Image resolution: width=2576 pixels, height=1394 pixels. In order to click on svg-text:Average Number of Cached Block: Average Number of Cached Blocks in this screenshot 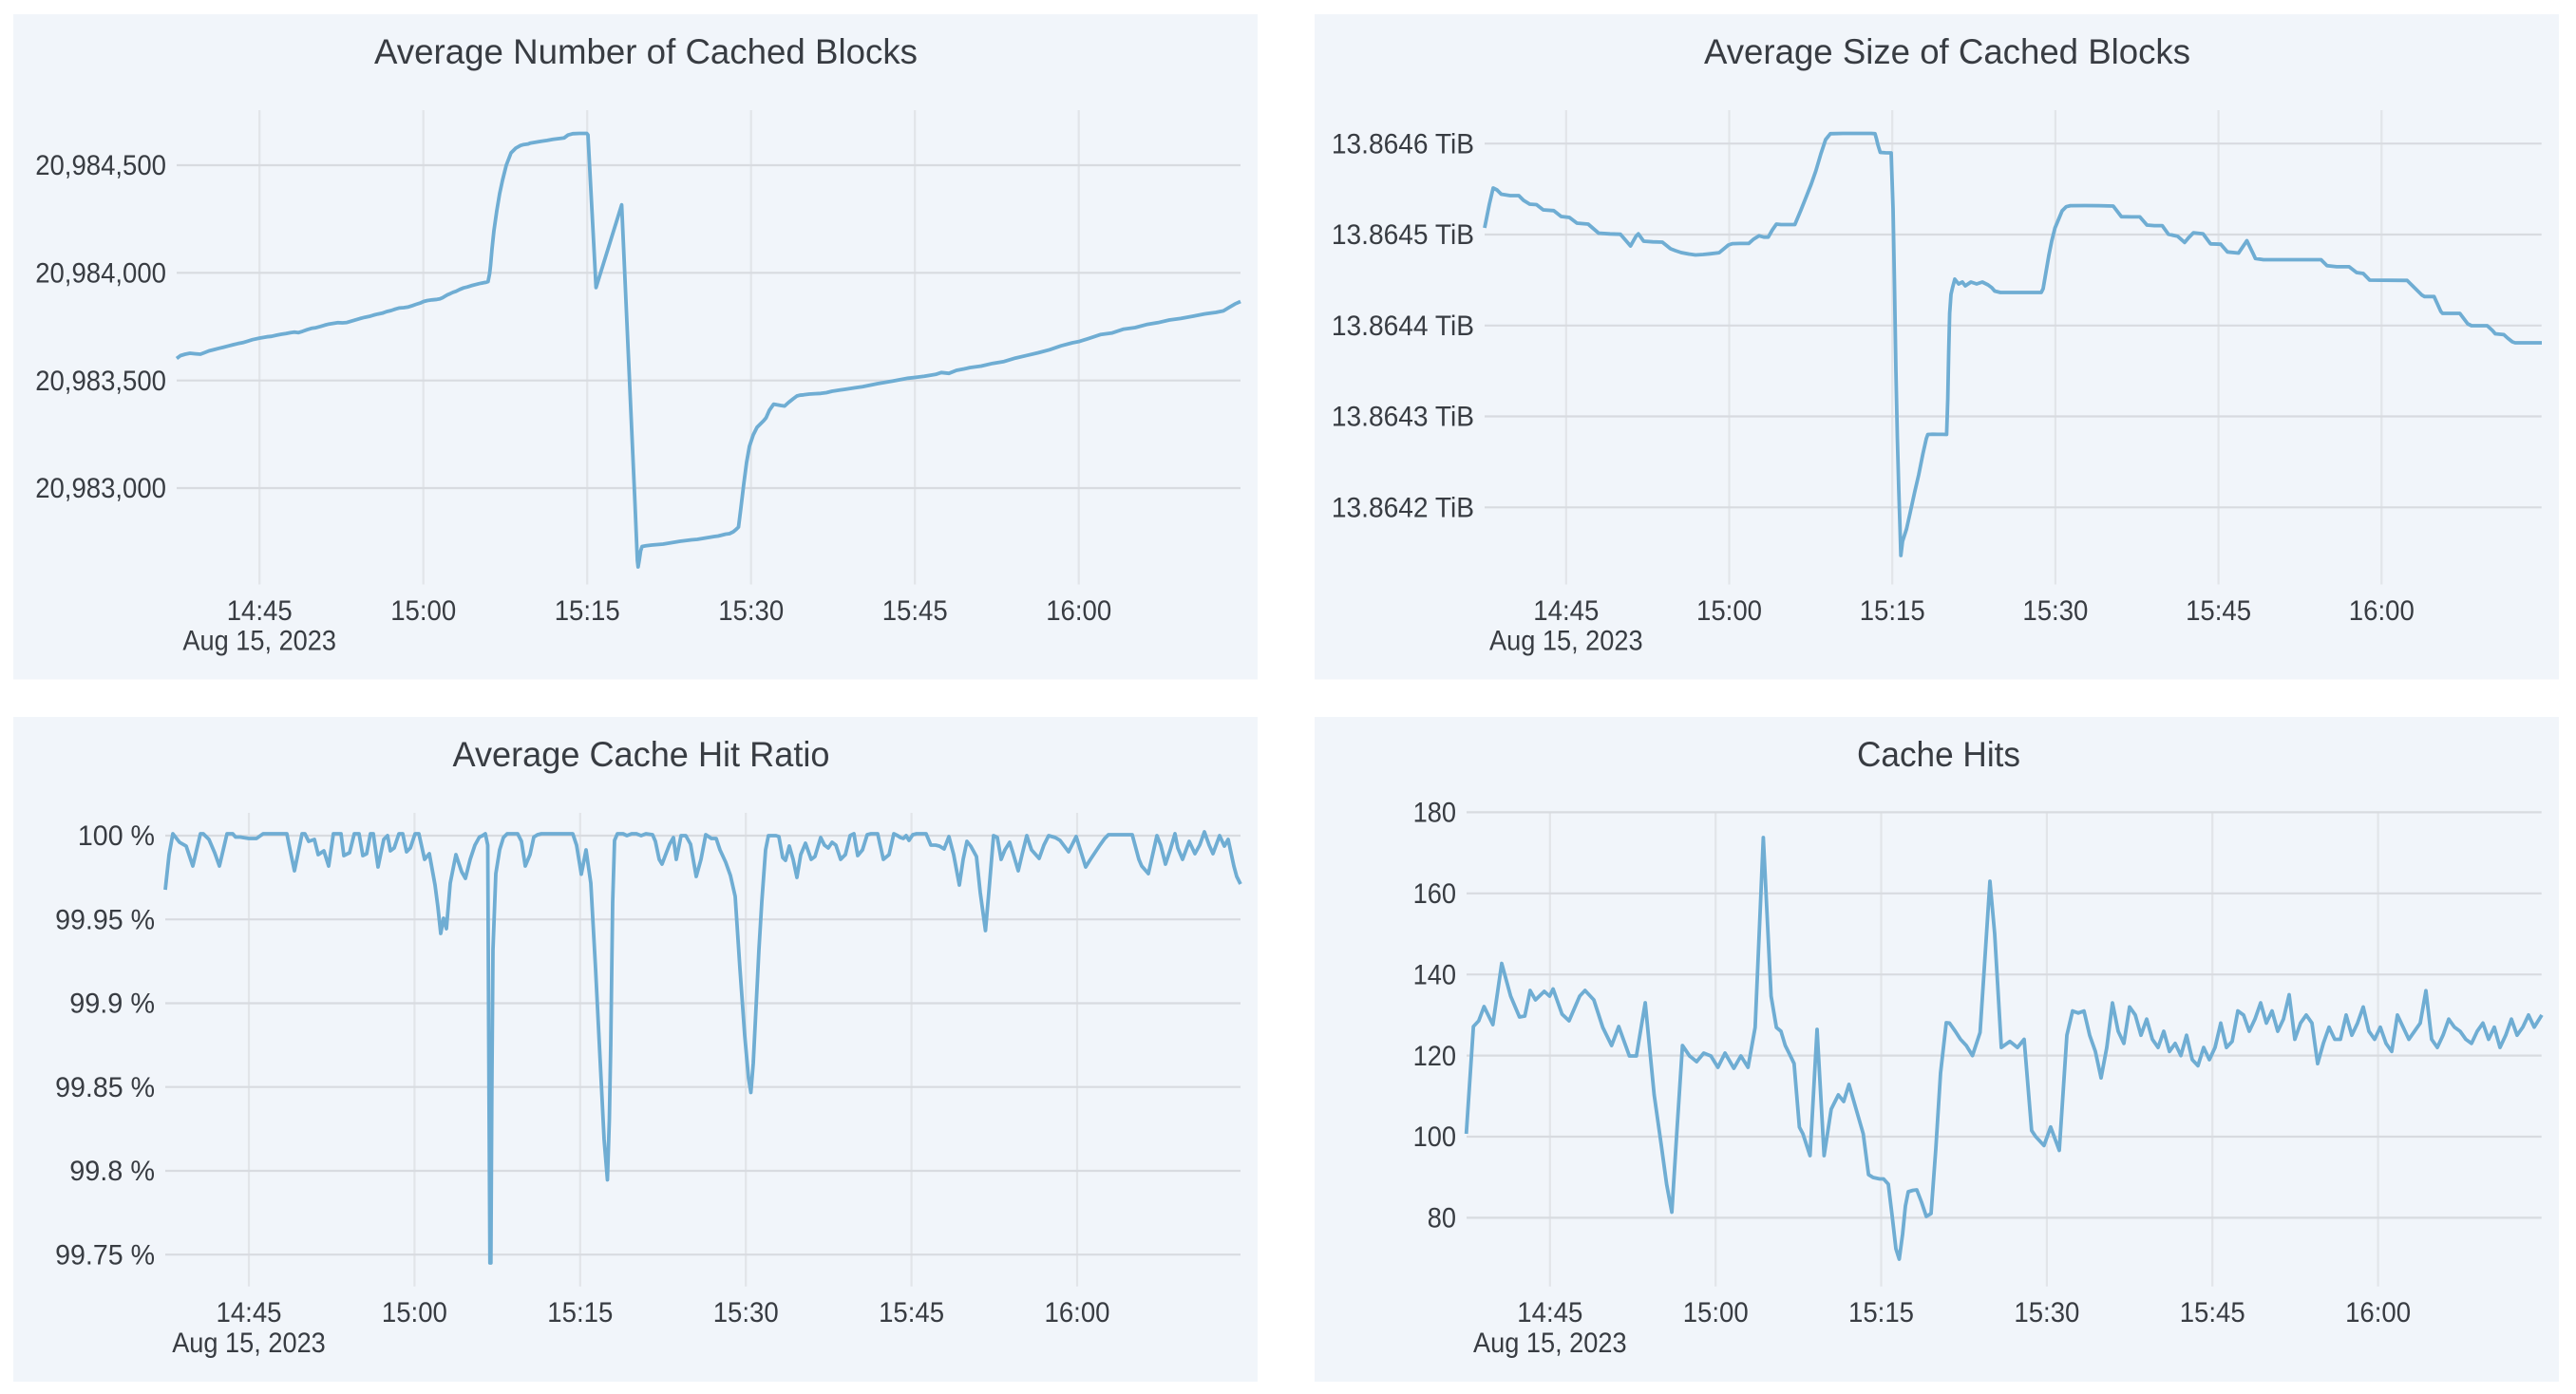, I will do `click(646, 51)`.